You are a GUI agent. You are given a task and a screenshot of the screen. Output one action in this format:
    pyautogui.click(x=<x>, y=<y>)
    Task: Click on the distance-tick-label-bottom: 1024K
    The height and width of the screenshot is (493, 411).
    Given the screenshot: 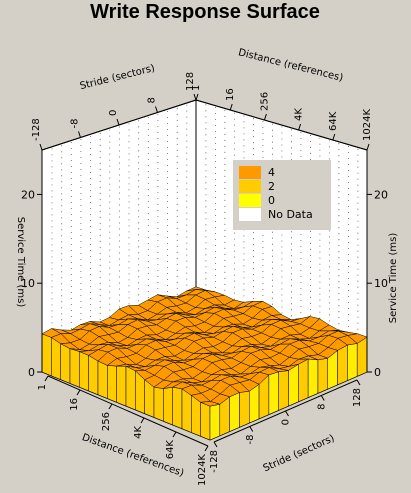 What is the action you would take?
    pyautogui.click(x=202, y=470)
    